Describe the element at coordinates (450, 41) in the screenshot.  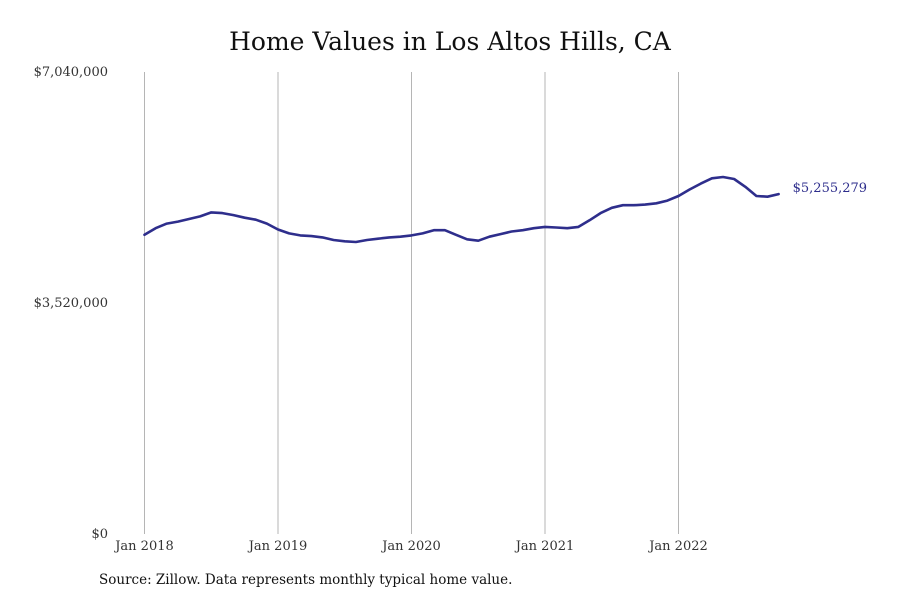
I see `chart-title: Home Values in Los Altos Hills, CA` at that location.